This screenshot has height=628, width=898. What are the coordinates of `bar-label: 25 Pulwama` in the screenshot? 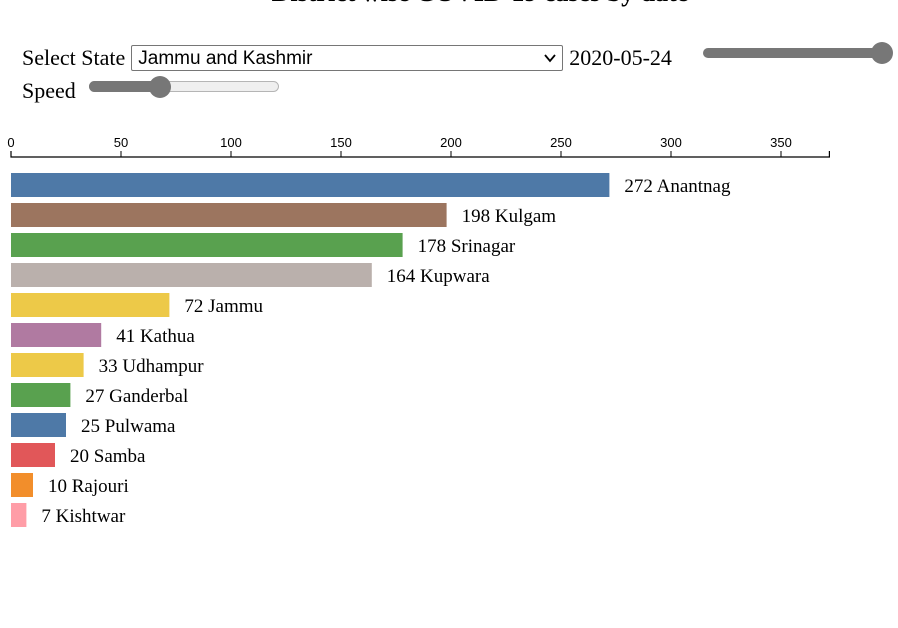 It's located at (128, 426).